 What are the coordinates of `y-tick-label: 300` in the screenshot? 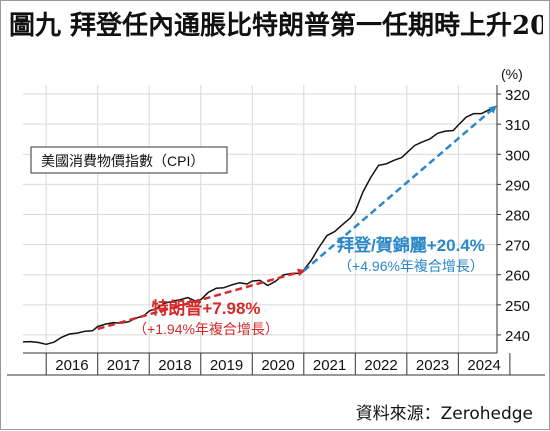 It's located at (517, 155).